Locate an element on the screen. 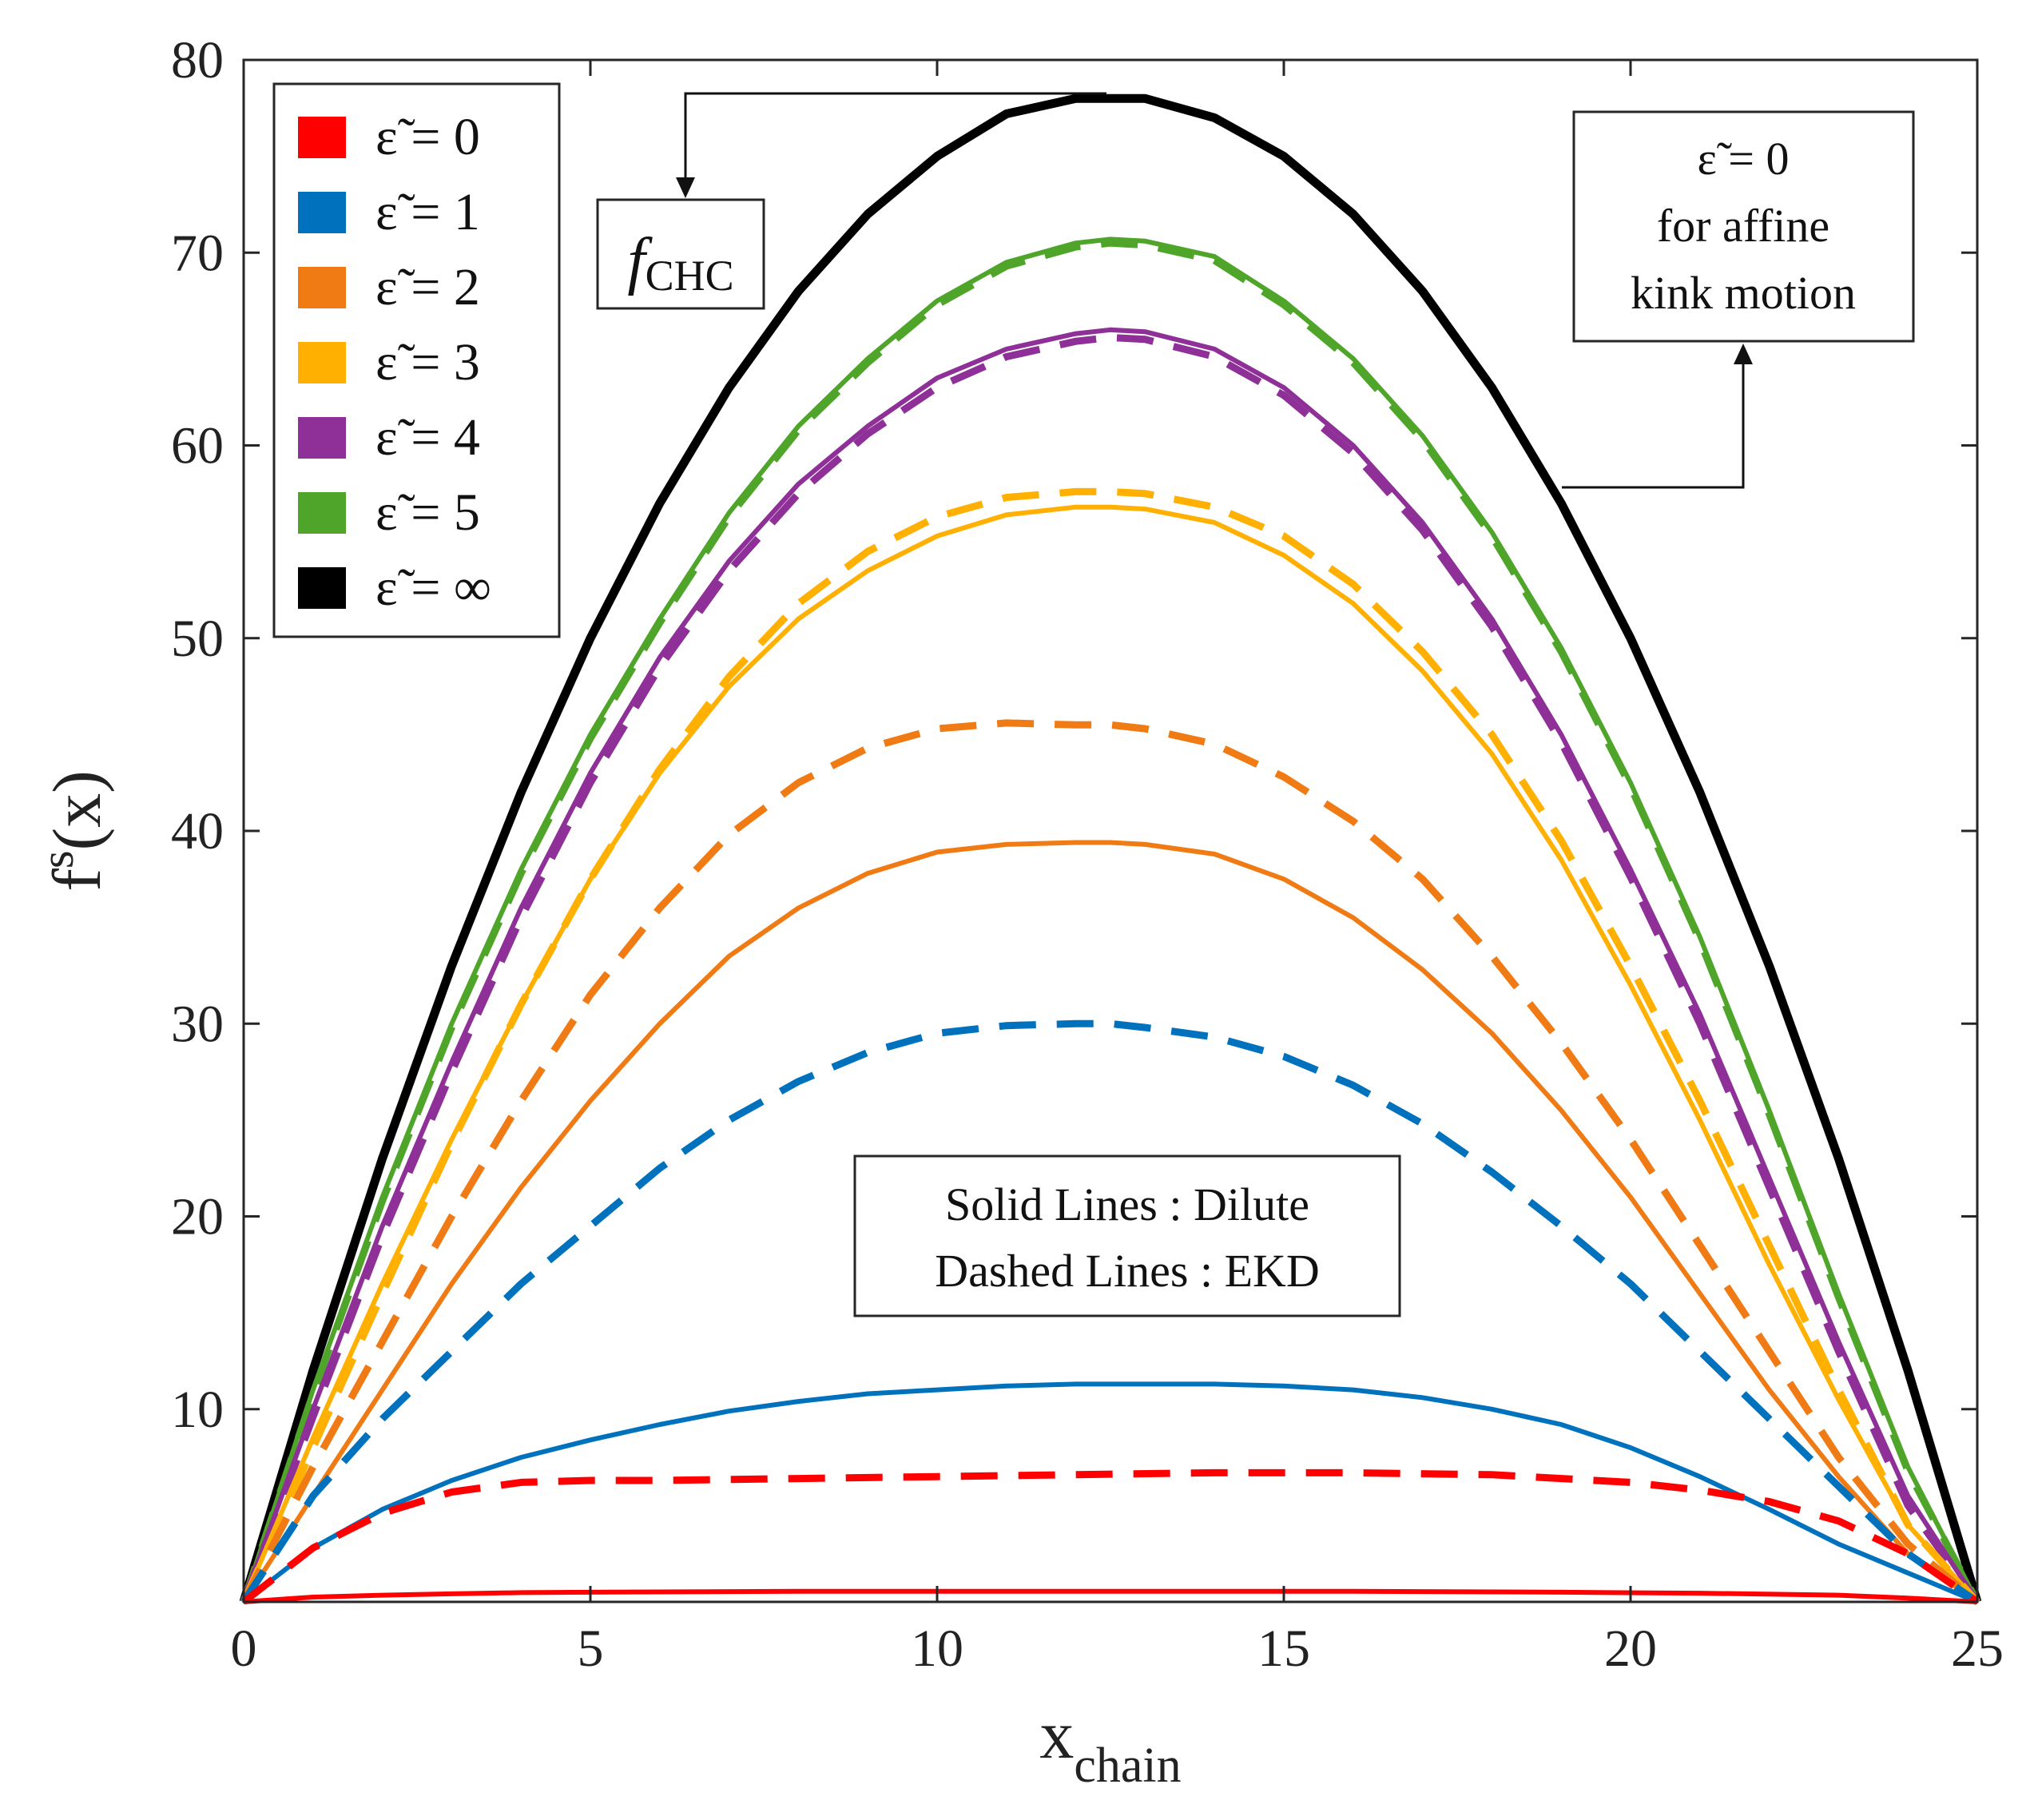  x-tick-label-15: 15 is located at coordinates (1283, 1649).